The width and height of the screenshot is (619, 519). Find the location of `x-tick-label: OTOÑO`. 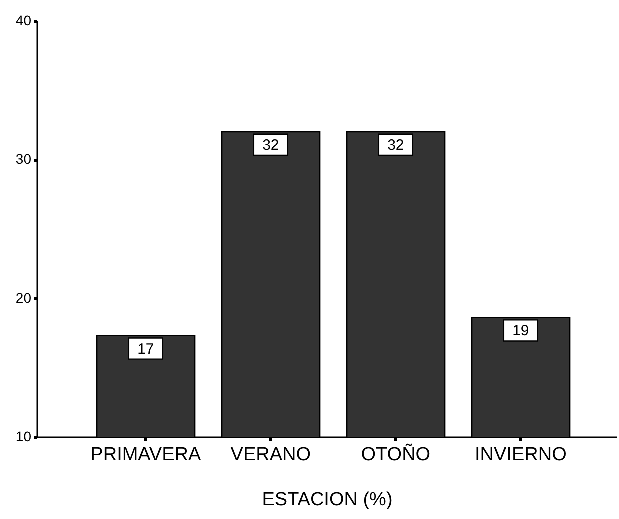

x-tick-label: OTOÑO is located at coordinates (396, 455).